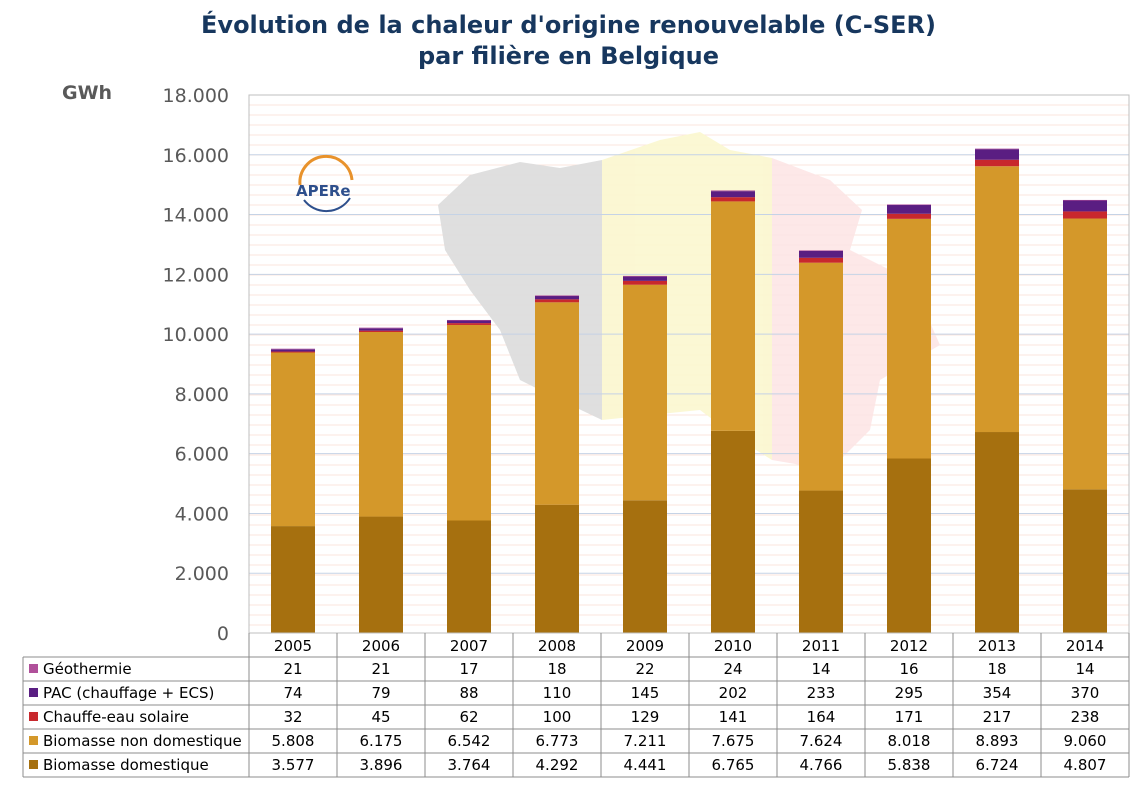 The width and height of the screenshot is (1137, 798). What do you see at coordinates (645, 717) in the screenshot?
I see `table-value: 129` at bounding box center [645, 717].